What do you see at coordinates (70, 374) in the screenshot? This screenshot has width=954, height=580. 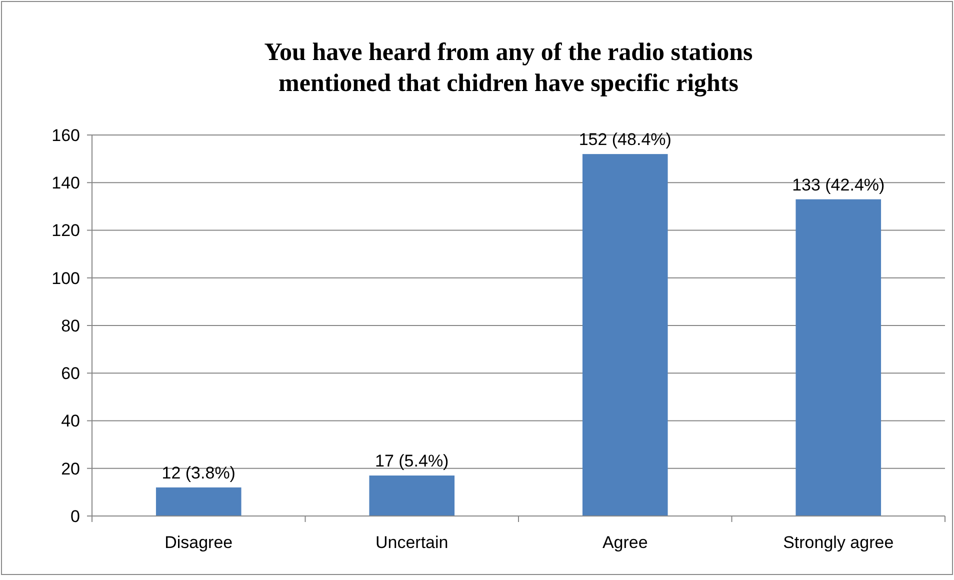 I see `y-tick-label: 60` at bounding box center [70, 374].